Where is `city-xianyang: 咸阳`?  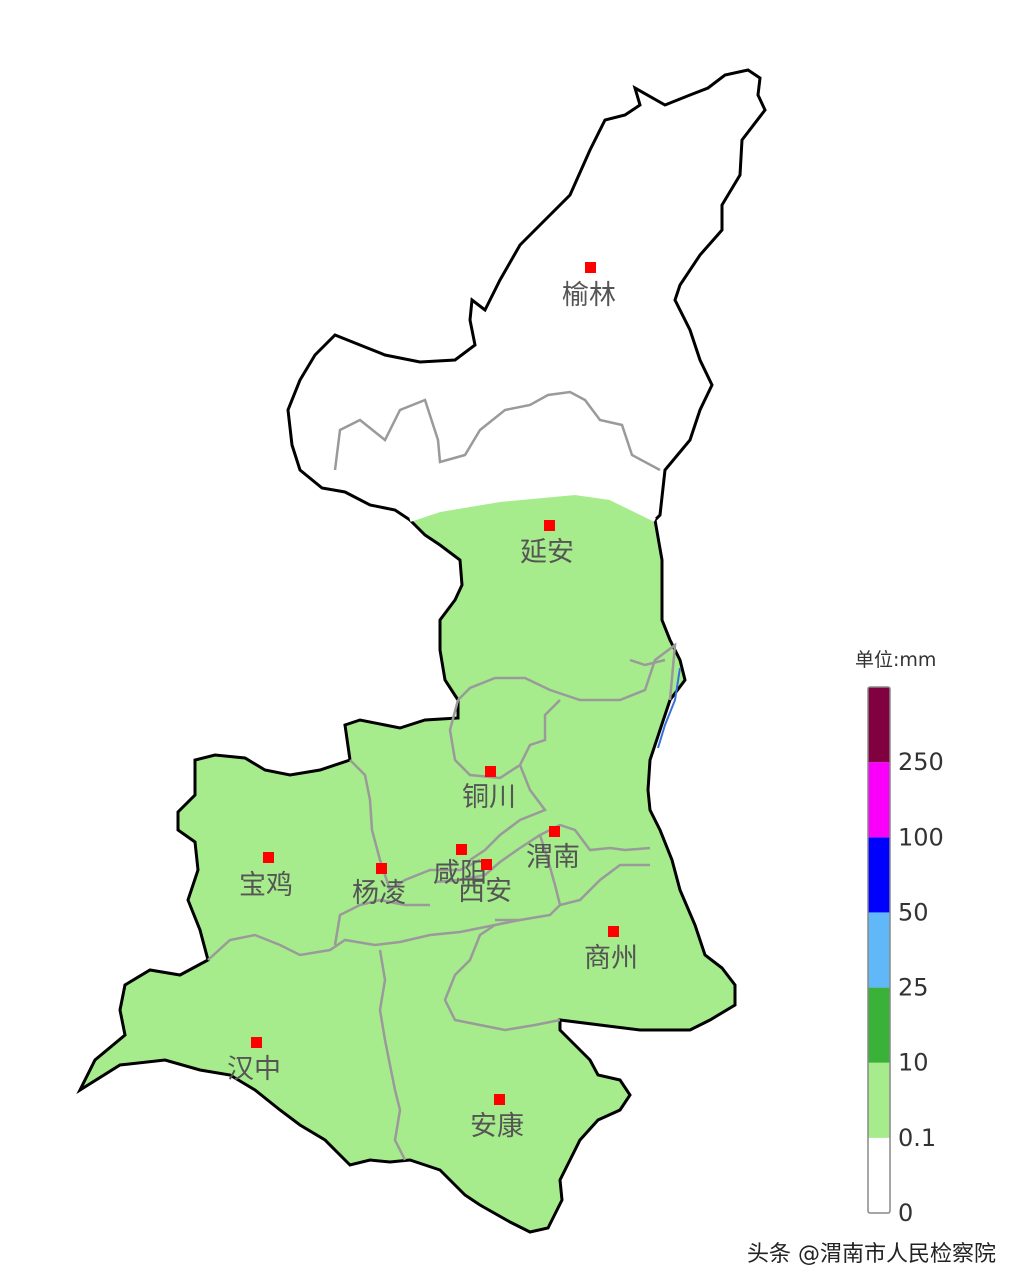
city-xianyang: 咸阳 is located at coordinates (460, 866).